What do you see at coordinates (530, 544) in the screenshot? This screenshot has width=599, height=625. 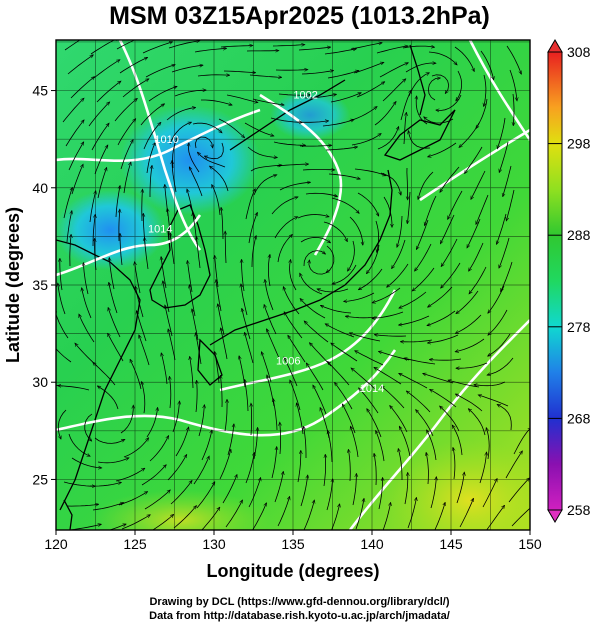 I see `x-tick-label: 150` at bounding box center [530, 544].